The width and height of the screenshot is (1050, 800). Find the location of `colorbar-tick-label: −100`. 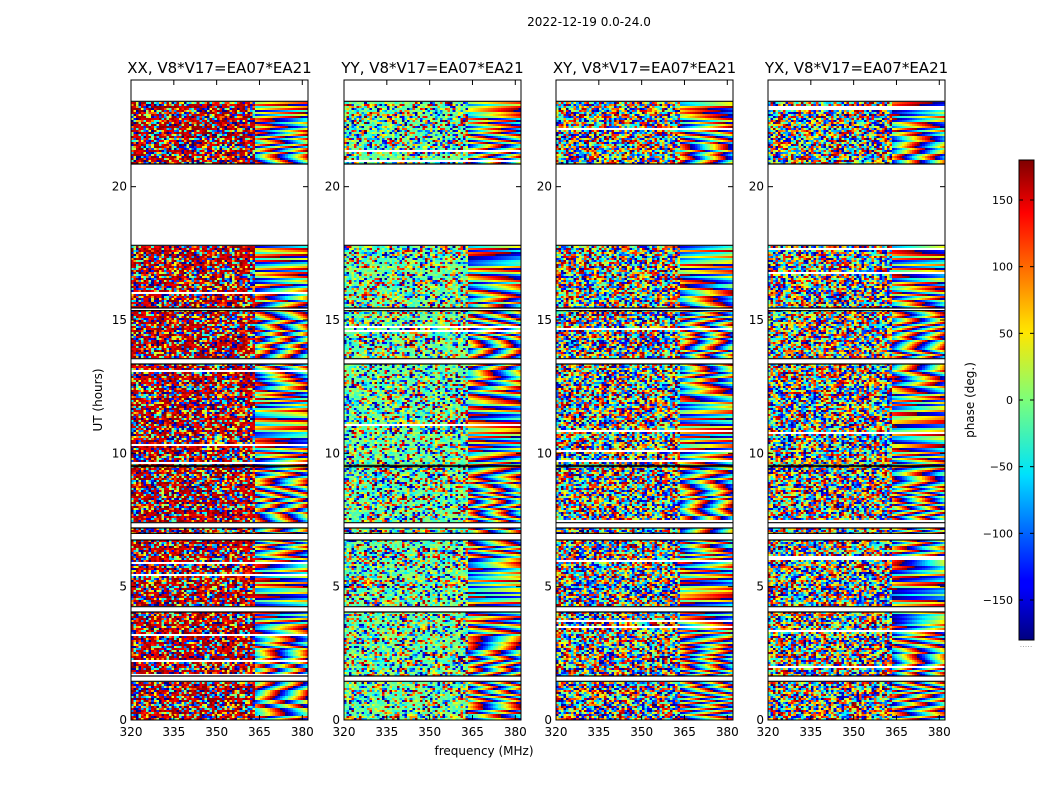

colorbar-tick-label: −100 is located at coordinates (998, 533).